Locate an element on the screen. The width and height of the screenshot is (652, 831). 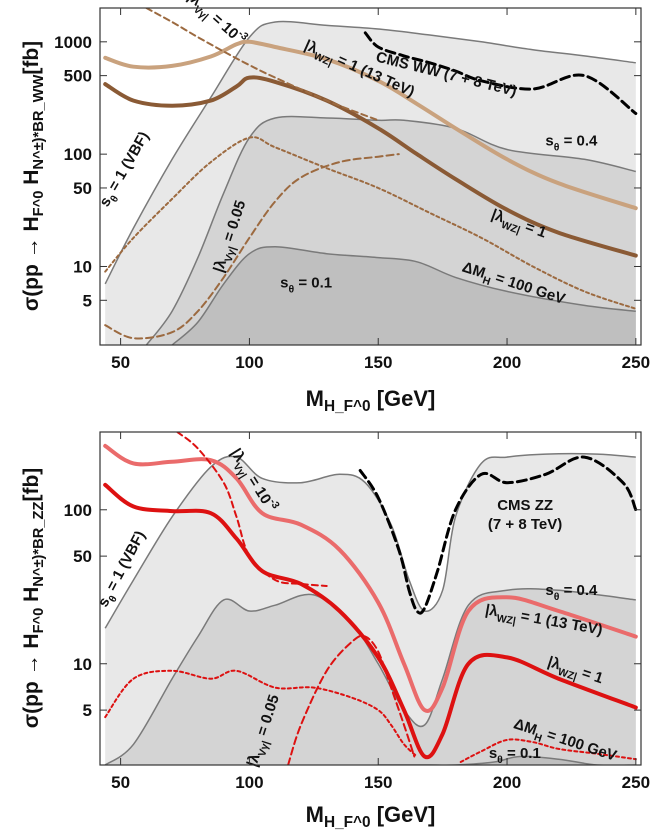
y-axis-label: σ(pp → HF^0 HN^±)*BR_ZZ[fb] is located at coordinates (33, 598).